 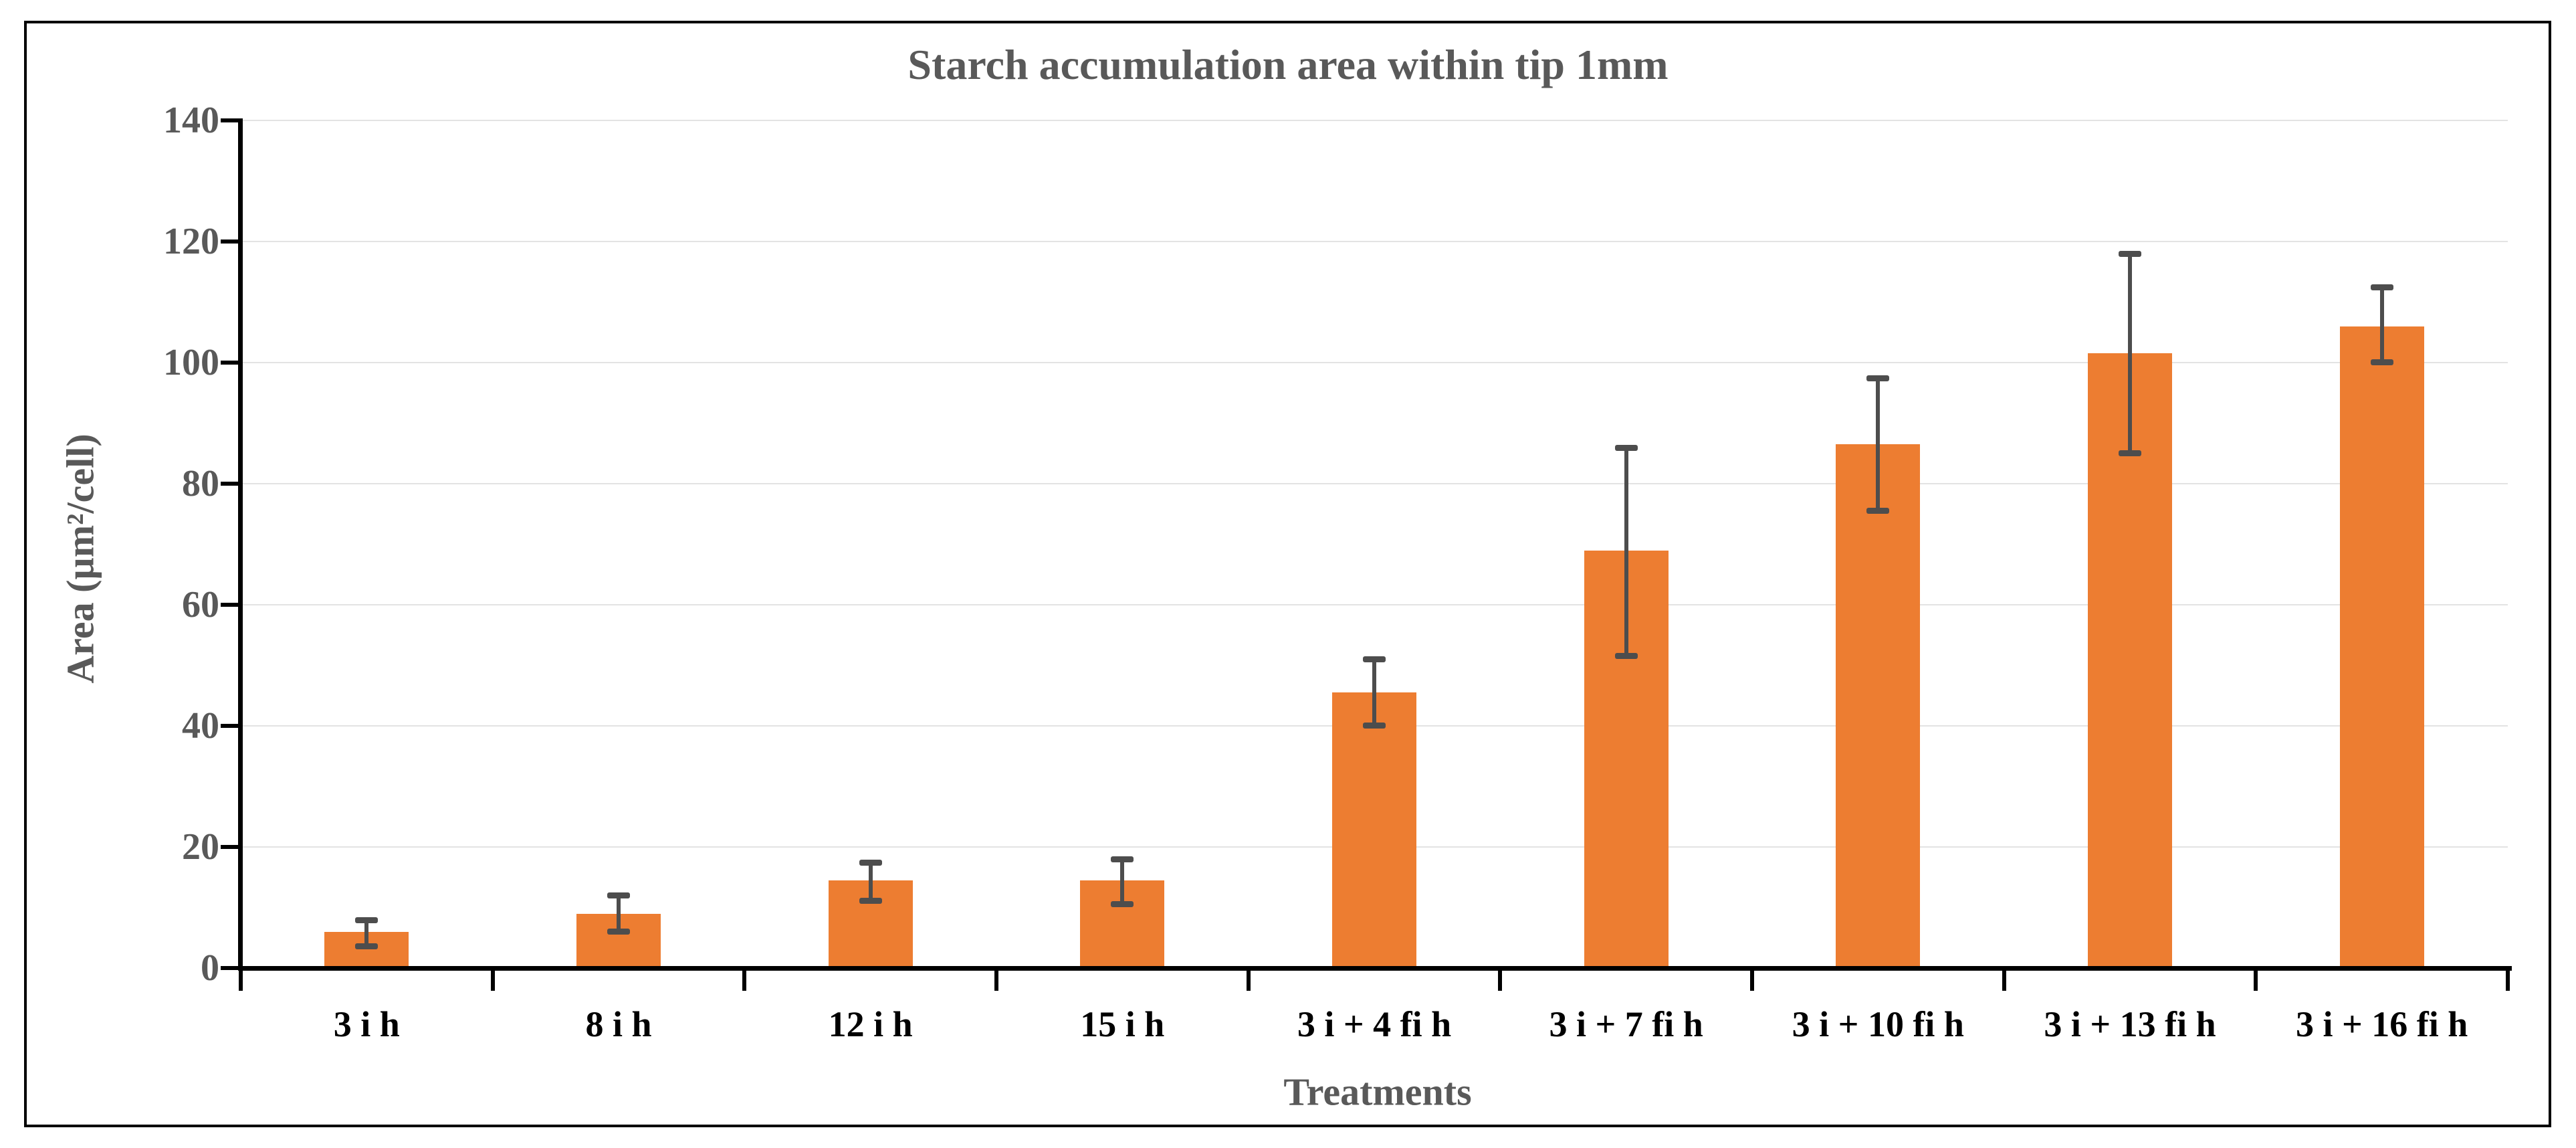 What do you see at coordinates (2382, 1024) in the screenshot?
I see `x-tick-label: 3 i + 16 fi h` at bounding box center [2382, 1024].